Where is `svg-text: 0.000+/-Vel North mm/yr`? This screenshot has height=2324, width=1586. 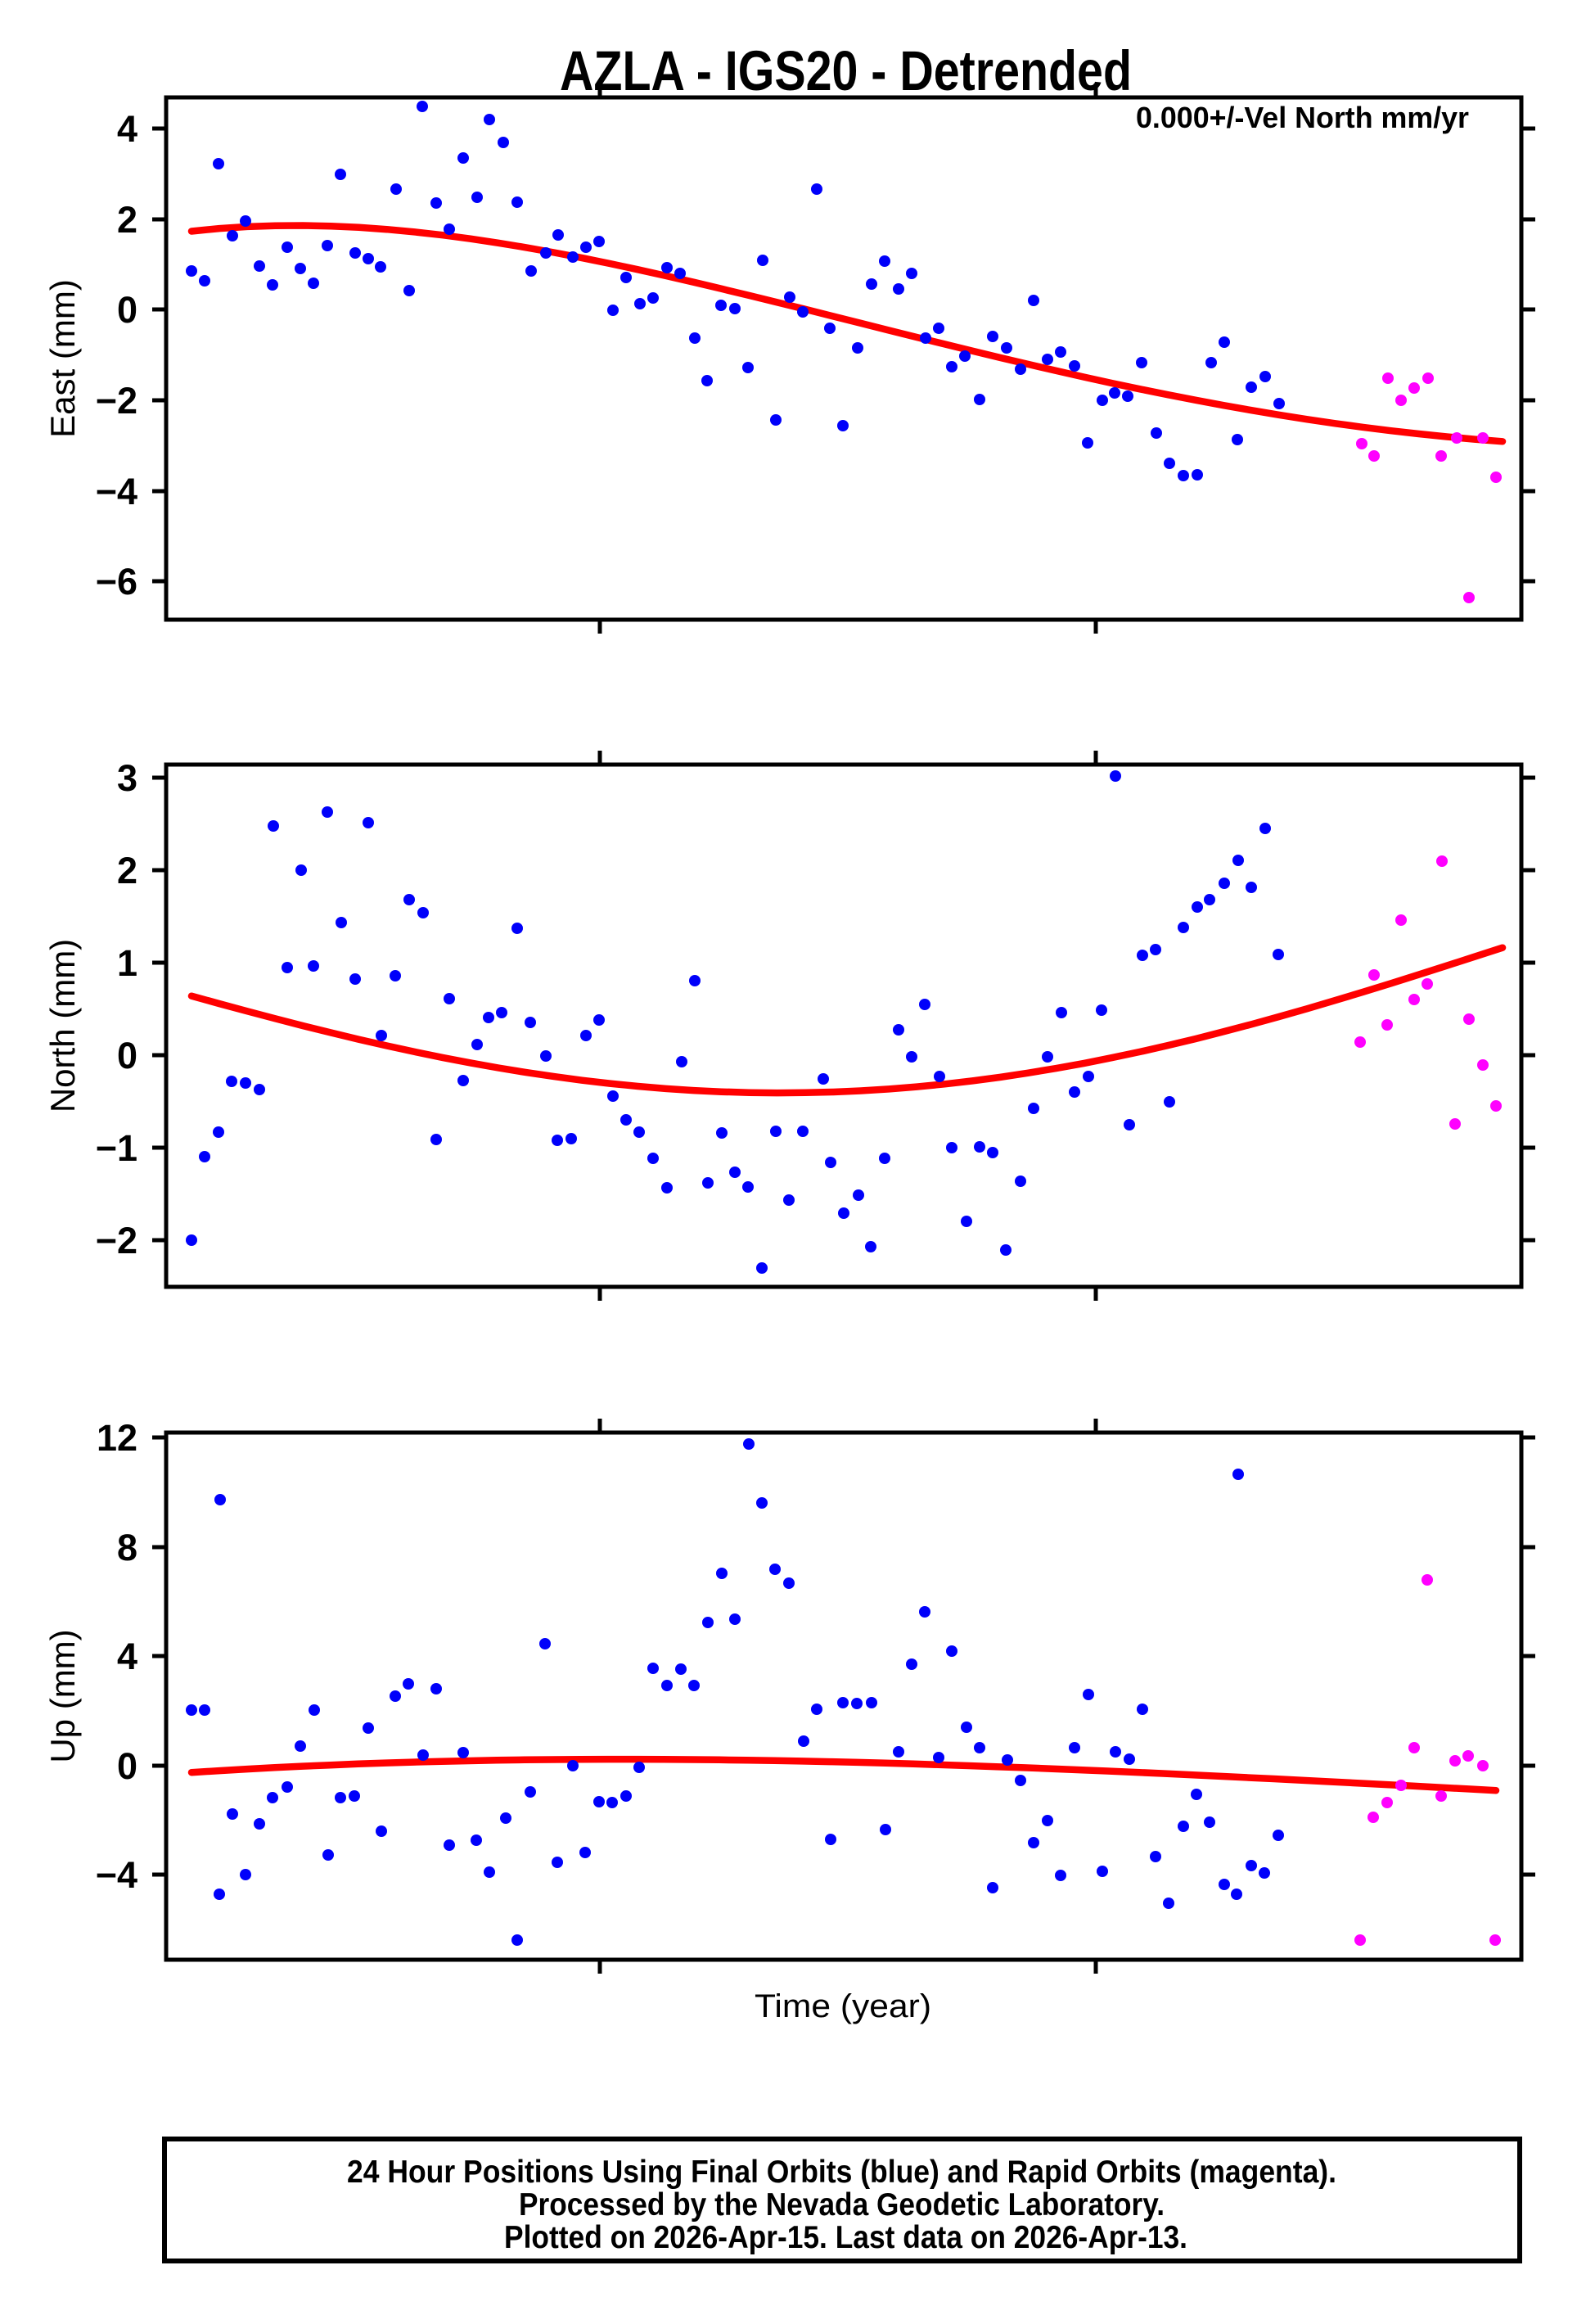
svg-text: 0.000+/-Vel North mm/yr is located at coordinates (1303, 117).